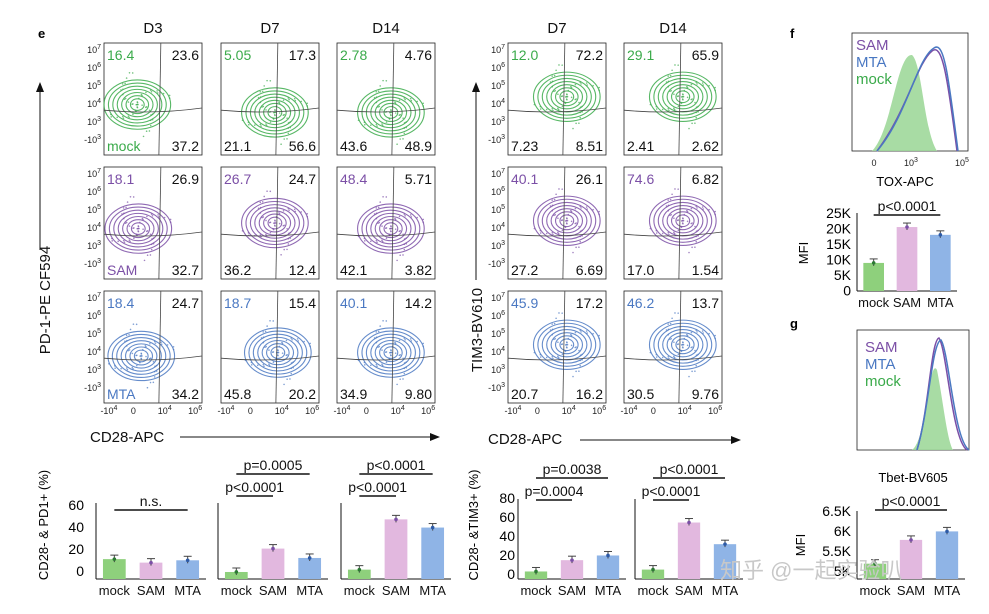 Image resolution: width=989 pixels, height=614 pixels. What do you see at coordinates (811, 570) in the screenshot?
I see `watermark: 知乎 @一起实验叭` at bounding box center [811, 570].